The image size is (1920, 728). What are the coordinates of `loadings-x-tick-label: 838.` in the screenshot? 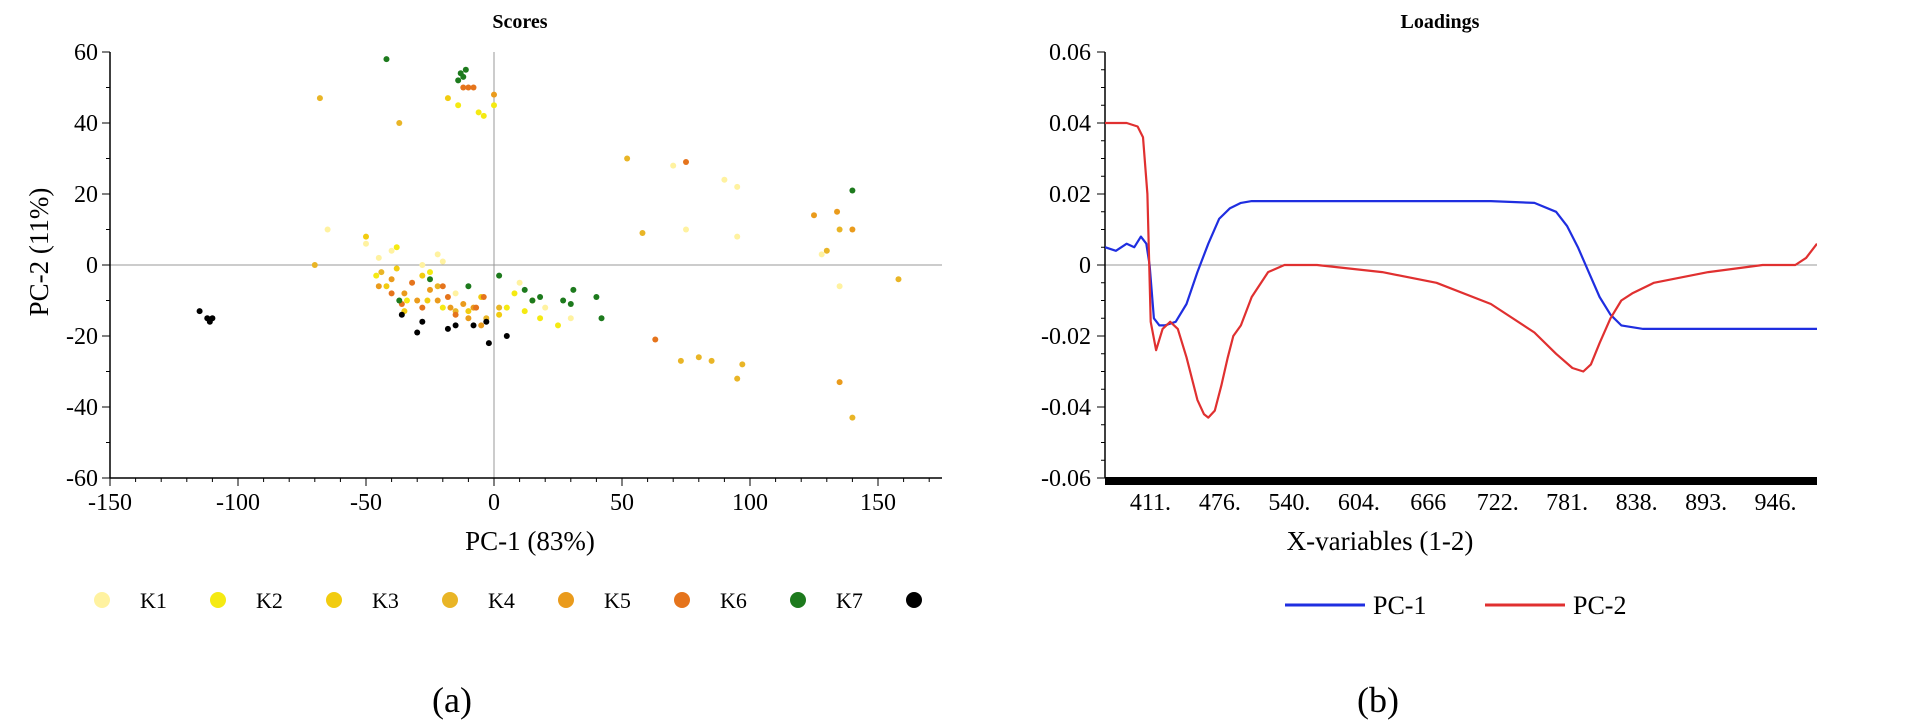 It's located at (1637, 503).